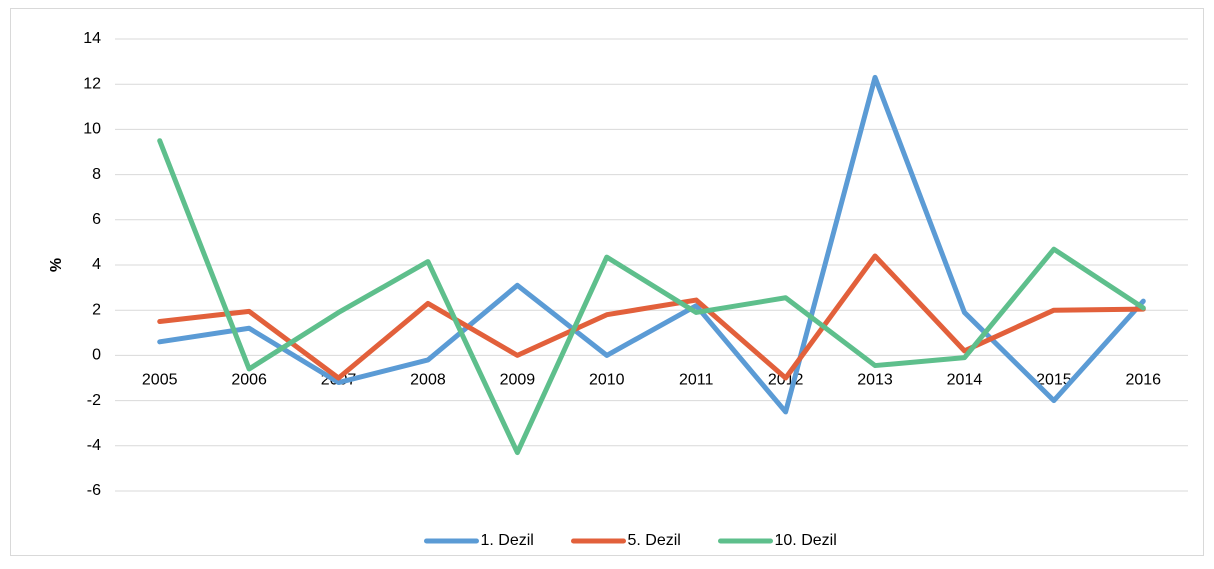  Describe the element at coordinates (92, 83) in the screenshot. I see `y-tick-label: 12` at that location.